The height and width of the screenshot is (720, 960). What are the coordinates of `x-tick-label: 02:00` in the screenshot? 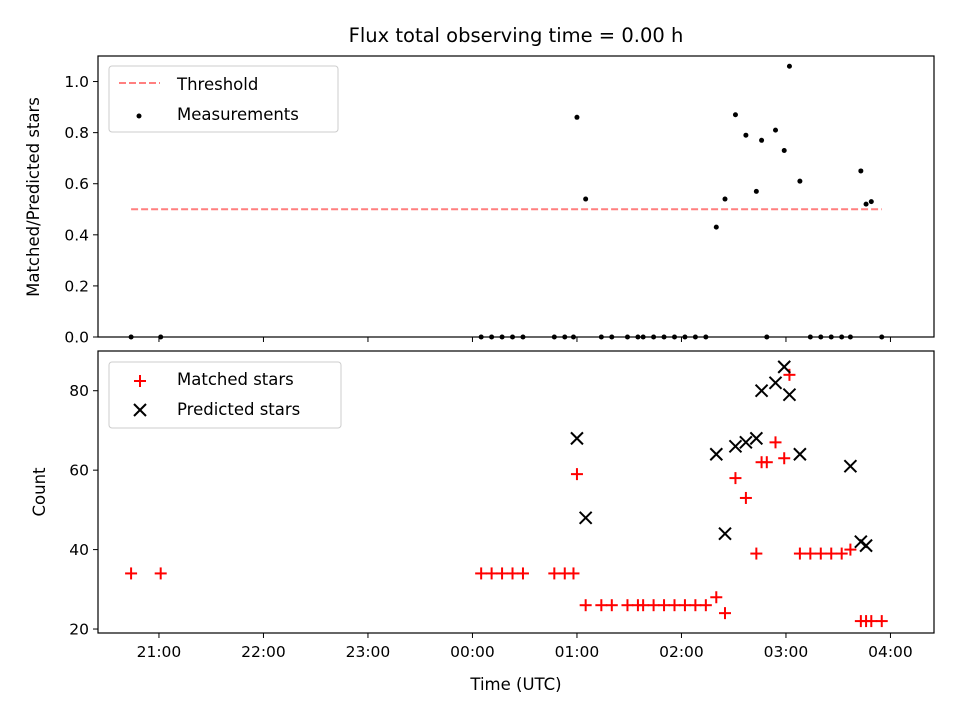 It's located at (681, 652).